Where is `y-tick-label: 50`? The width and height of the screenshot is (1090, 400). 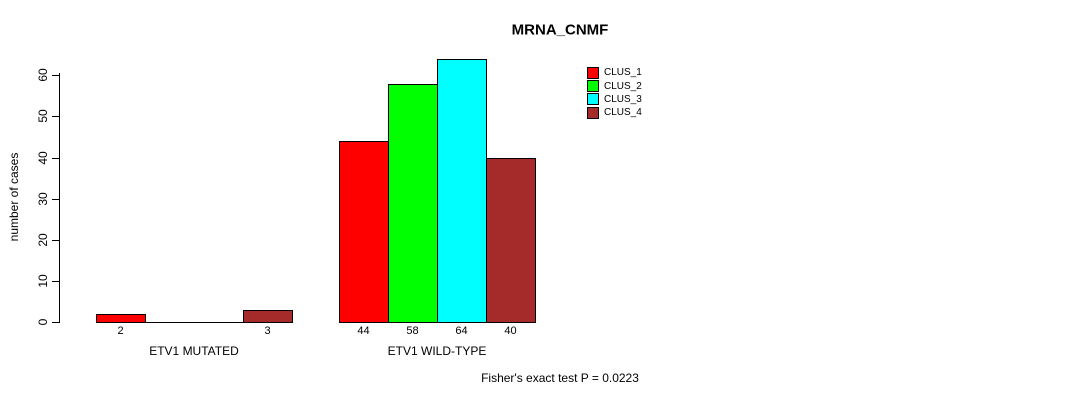
y-tick-label: 50 is located at coordinates (43, 116).